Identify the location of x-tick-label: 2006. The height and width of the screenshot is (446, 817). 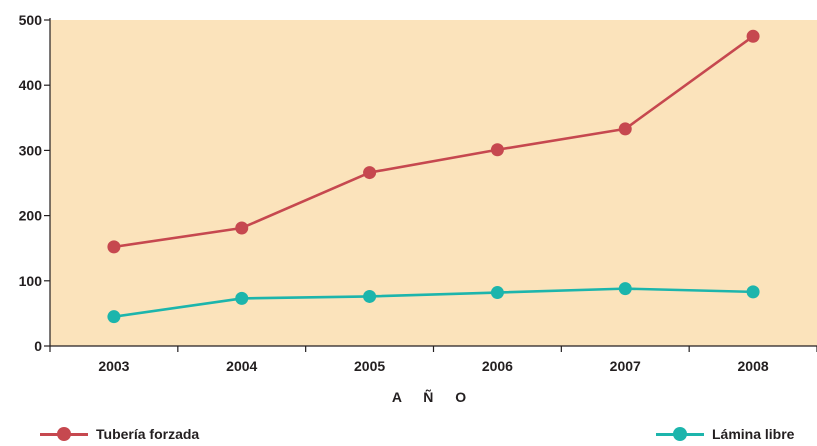
(497, 366).